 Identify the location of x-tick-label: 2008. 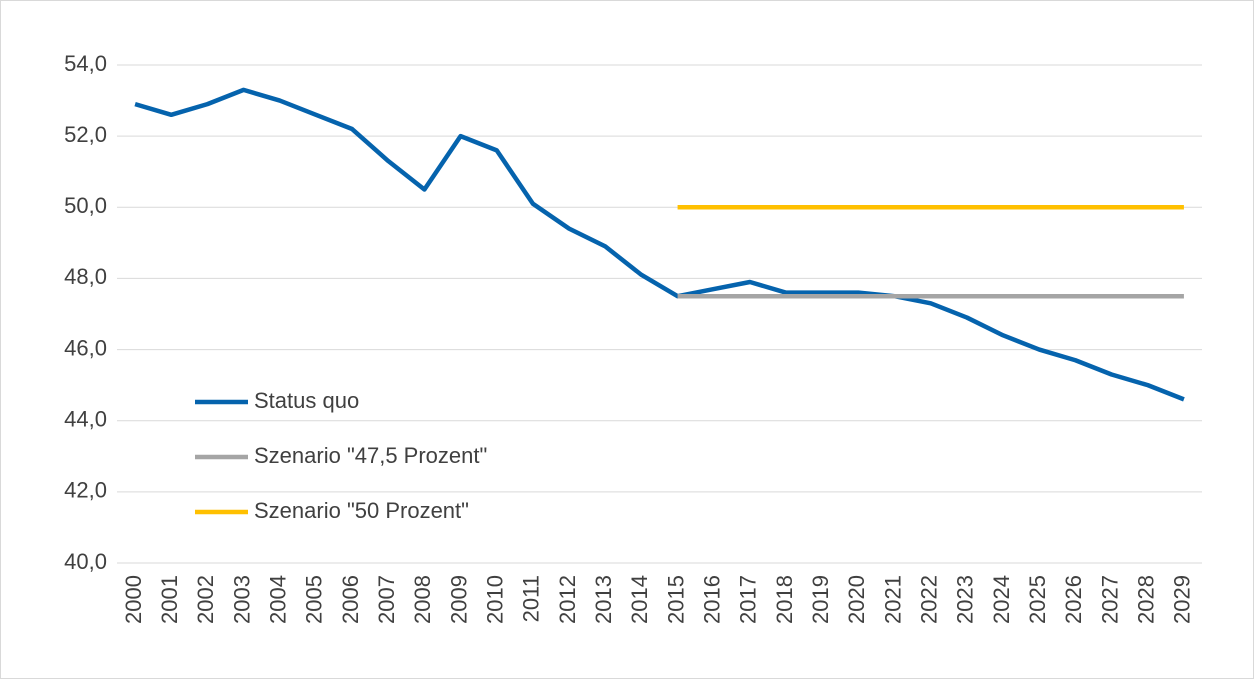
(422, 599).